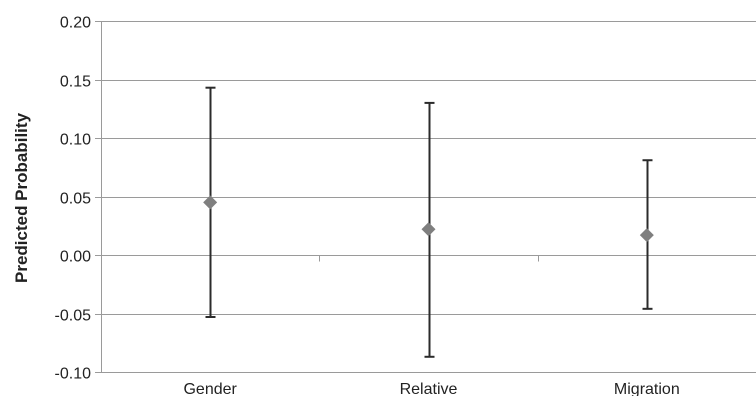 Image resolution: width=756 pixels, height=396 pixels. What do you see at coordinates (647, 388) in the screenshot?
I see `x-category-label: Migration` at bounding box center [647, 388].